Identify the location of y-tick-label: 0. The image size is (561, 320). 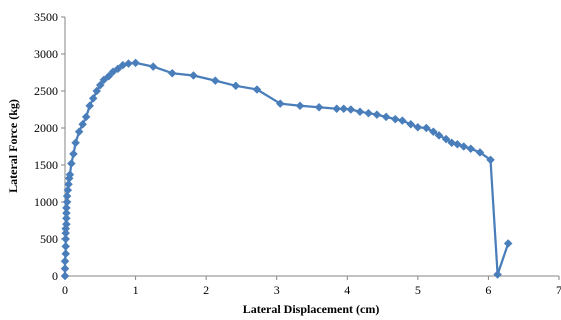
(55, 276).